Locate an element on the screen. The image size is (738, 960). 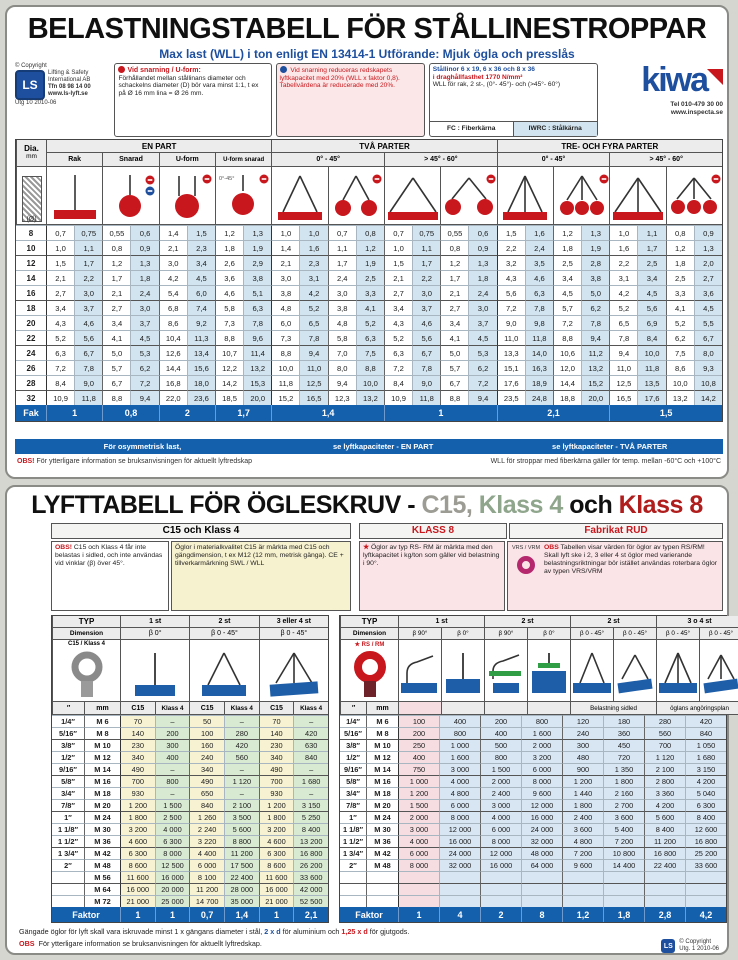
table-cell: 16 800 is located at coordinates (664, 853).